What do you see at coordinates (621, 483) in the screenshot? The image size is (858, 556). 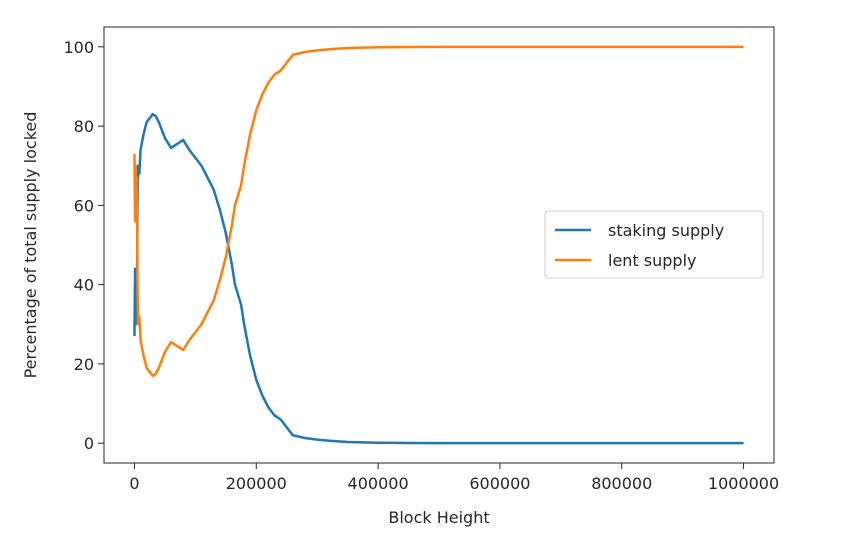 I see `x-tick-label: 800000` at bounding box center [621, 483].